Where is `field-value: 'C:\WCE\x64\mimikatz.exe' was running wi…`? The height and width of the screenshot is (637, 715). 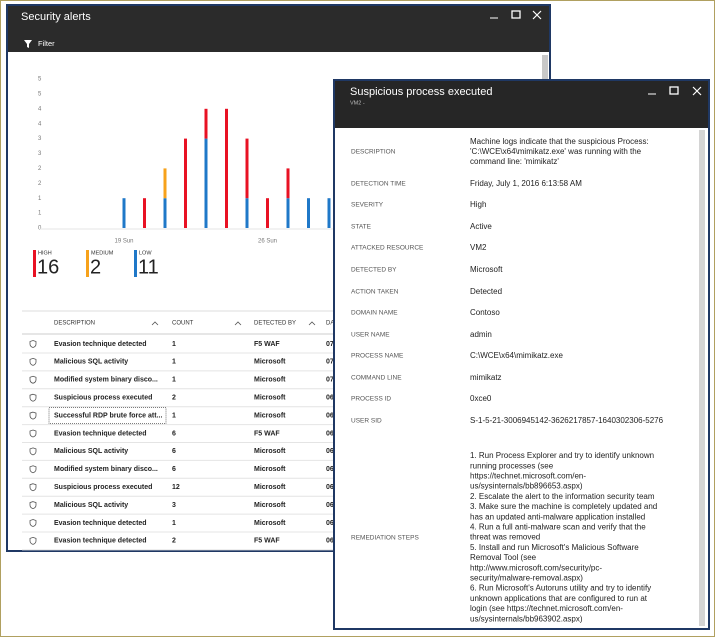 field-value: 'C:\WCE\x64\mimikatz.exe' was running wi… is located at coordinates (556, 151).